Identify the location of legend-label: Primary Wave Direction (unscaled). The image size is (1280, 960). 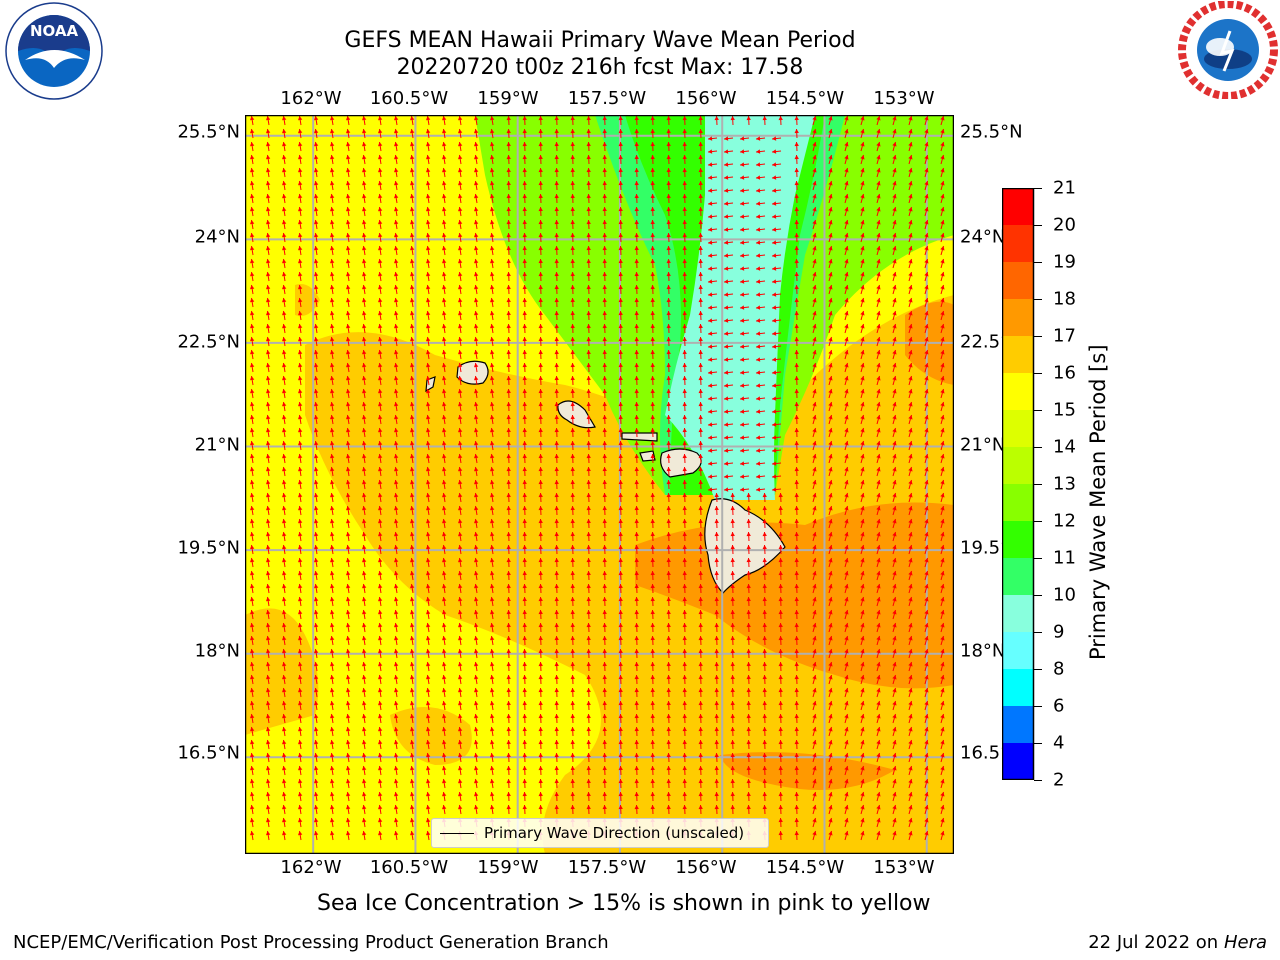
(614, 833).